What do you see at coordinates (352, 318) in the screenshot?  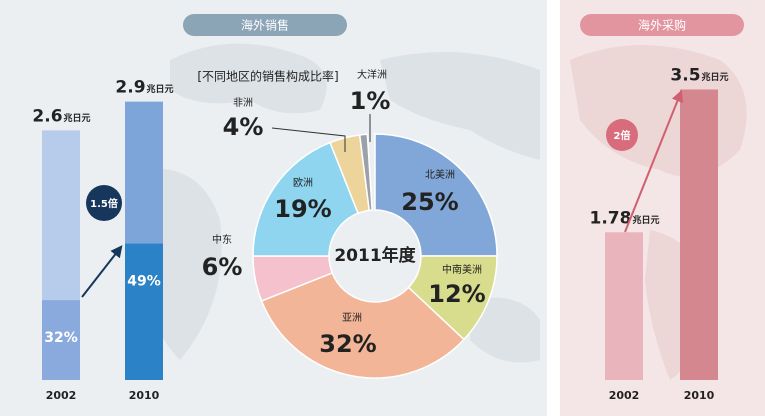 I see `slice-name: 亚洲` at bounding box center [352, 318].